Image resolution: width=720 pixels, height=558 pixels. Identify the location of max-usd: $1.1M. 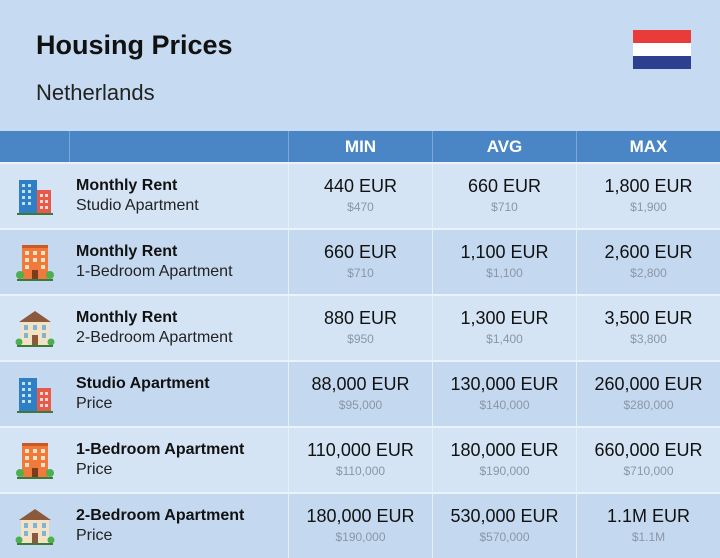
(648, 537).